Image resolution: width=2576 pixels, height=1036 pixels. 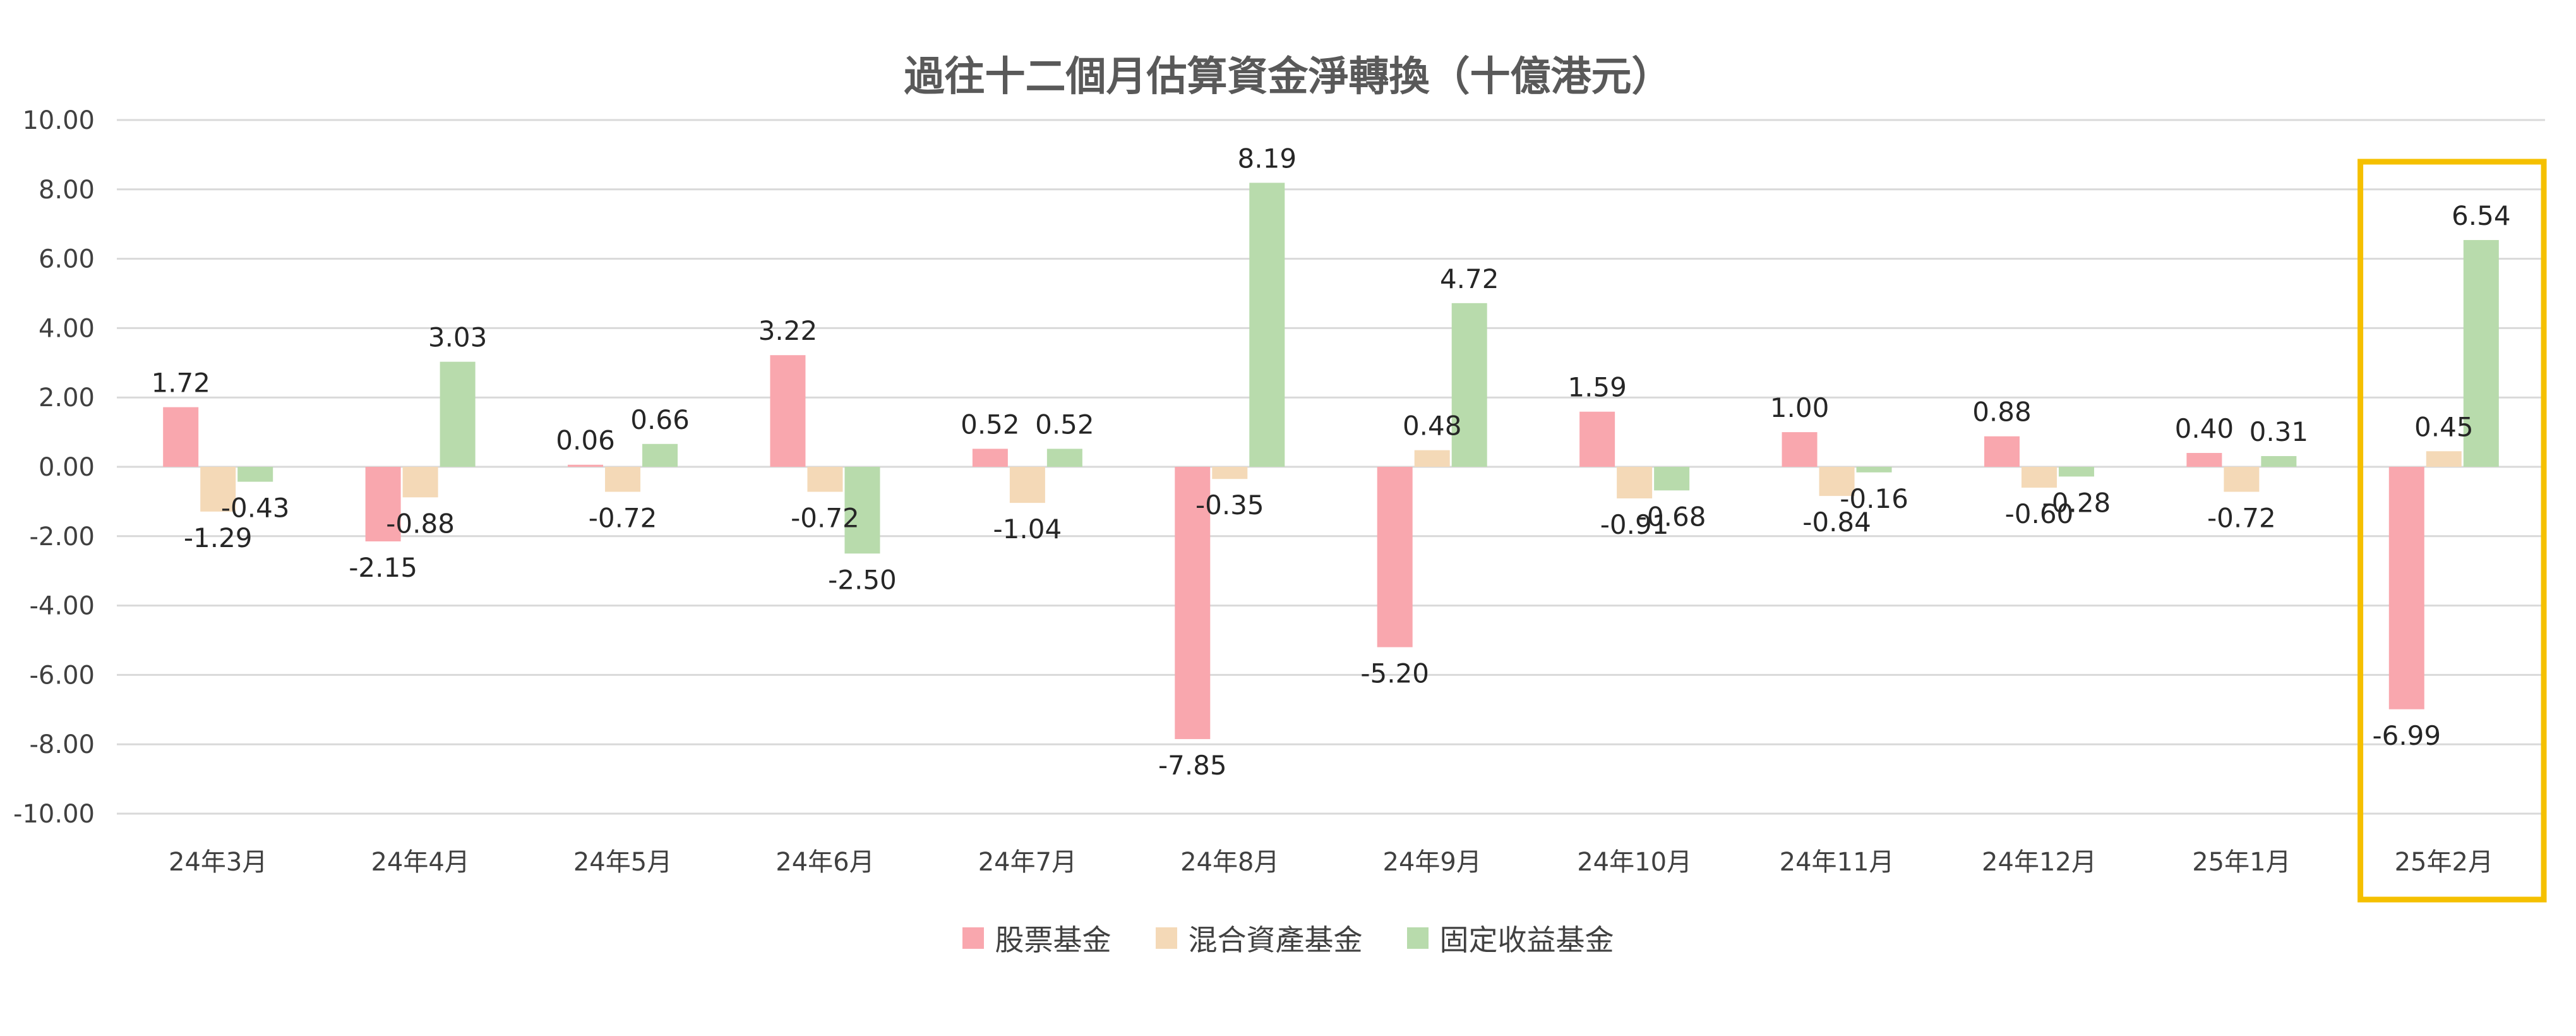 What do you see at coordinates (1288, 77) in the screenshot?
I see `chart-title: 過往十二個月估算資金淨轉換（十億港元）` at bounding box center [1288, 77].